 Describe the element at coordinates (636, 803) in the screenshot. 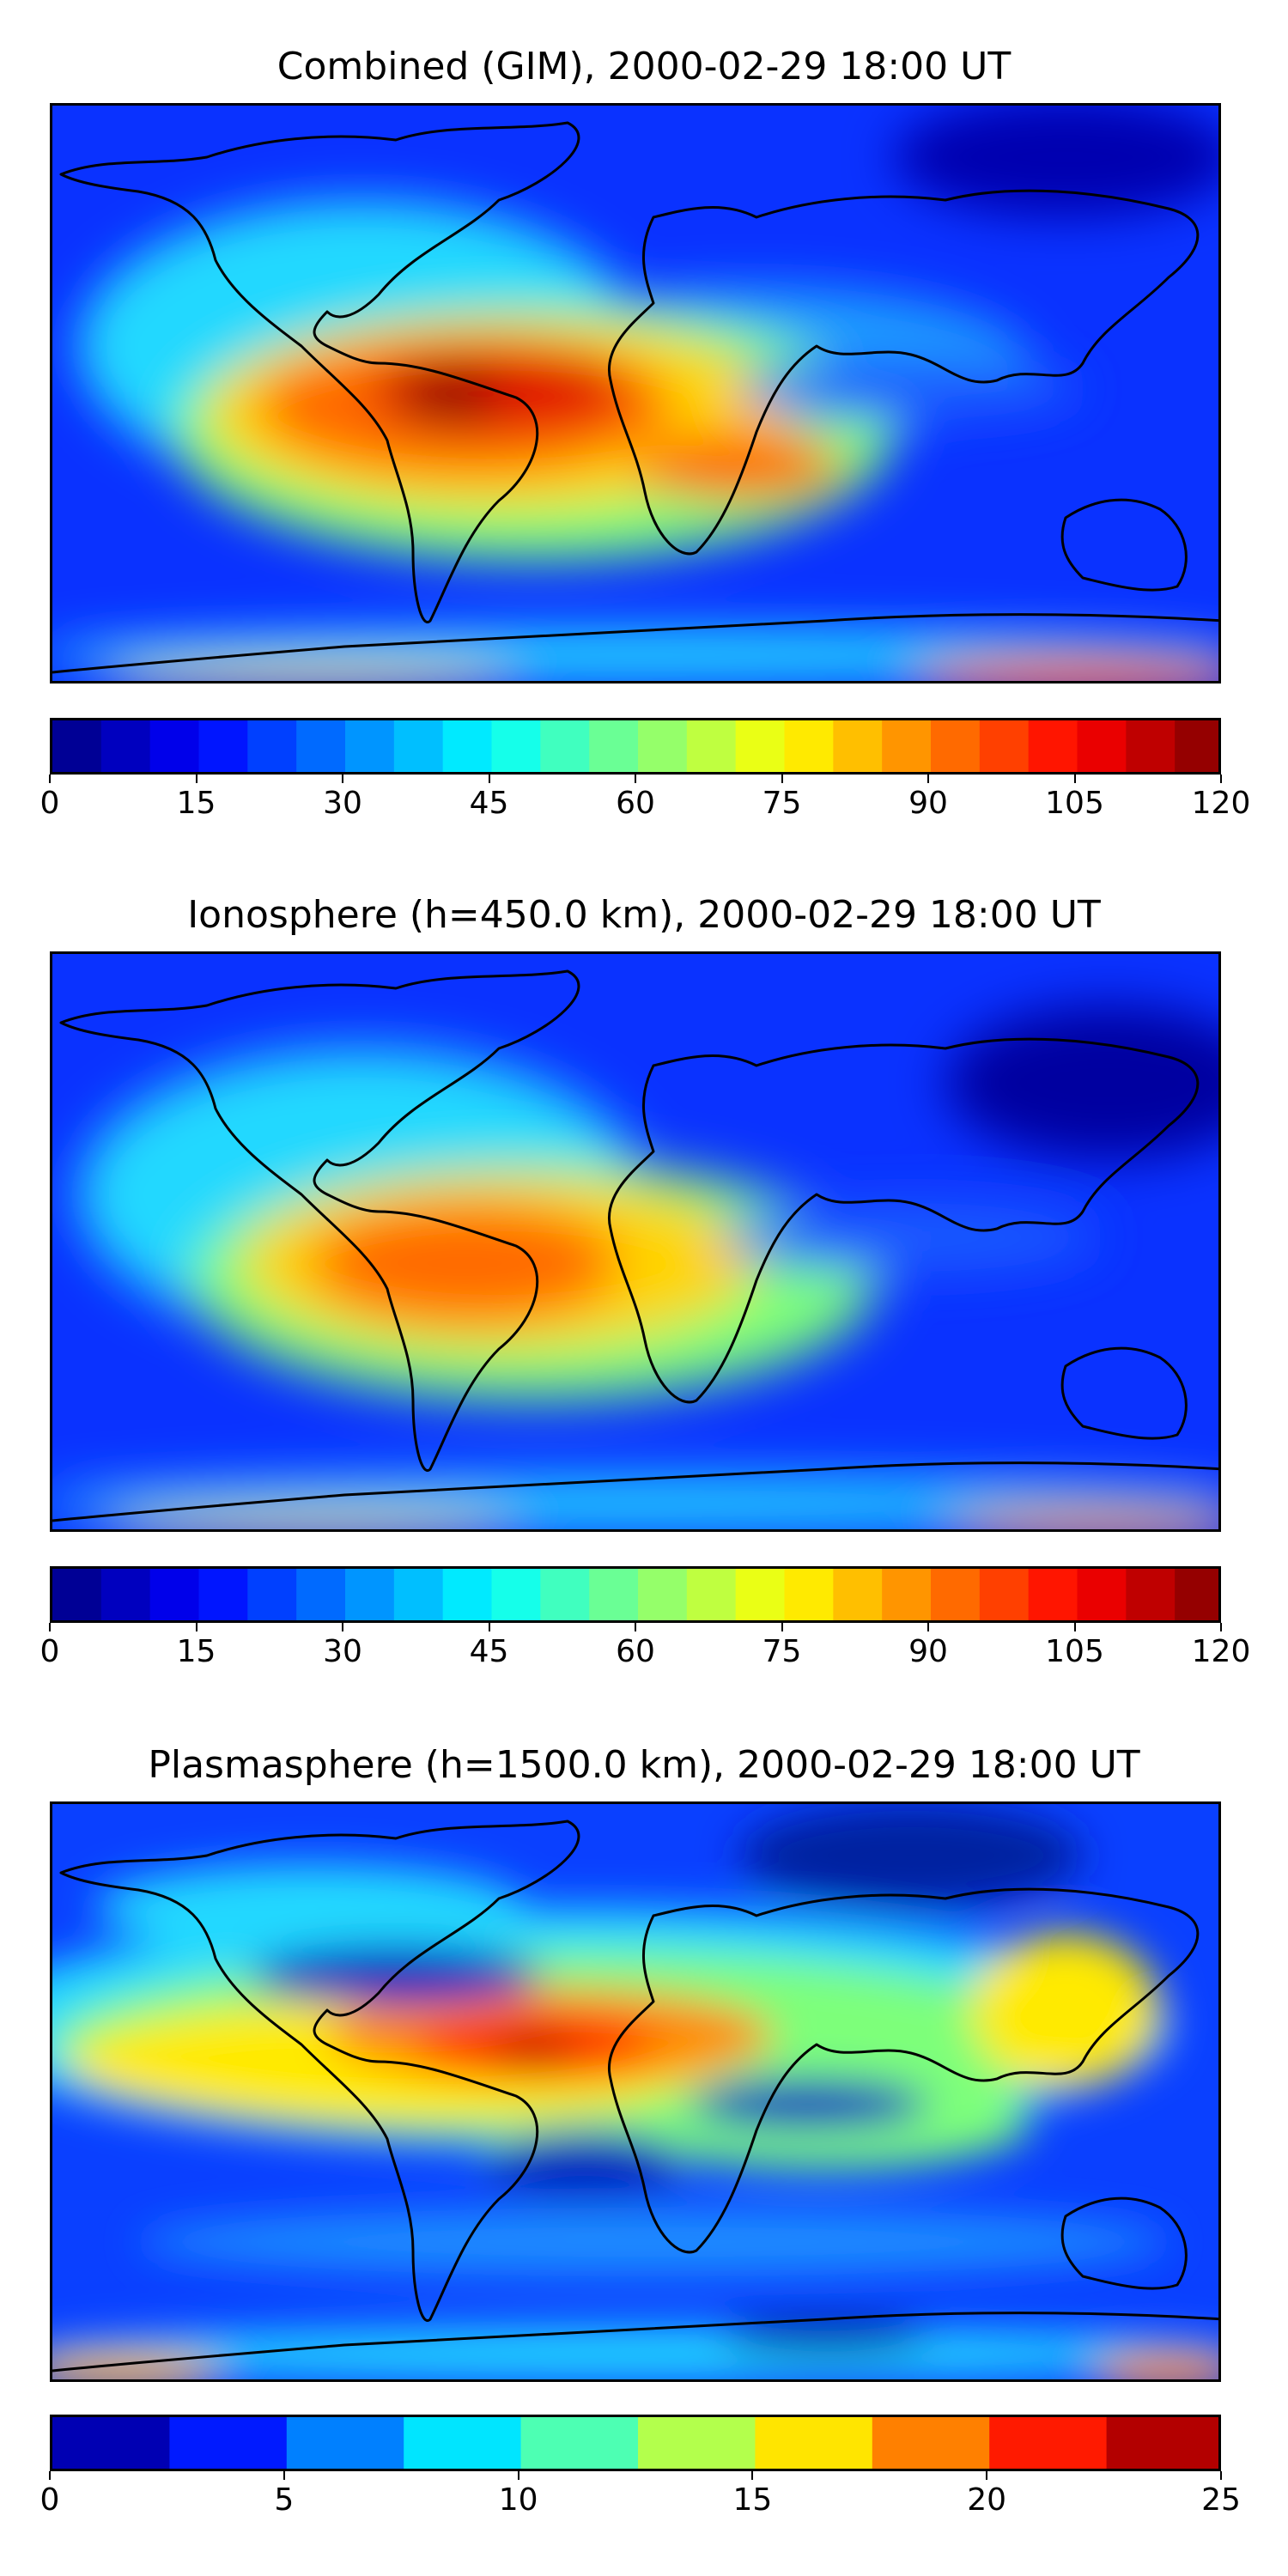

I see `colorbar-tick-label: 60` at that location.